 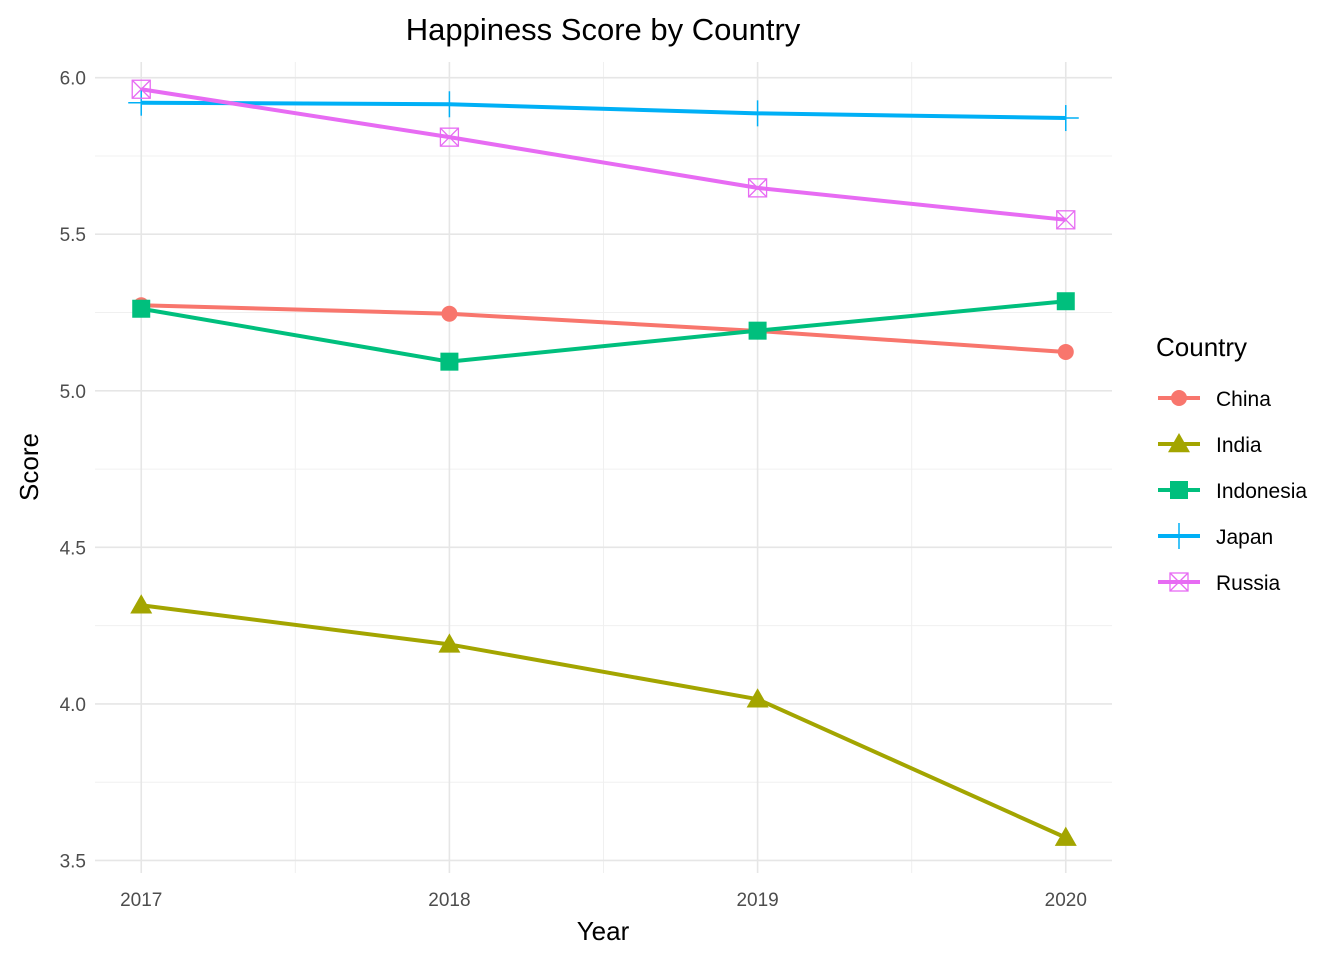 I want to click on legend-swatch-marker-china, so click(x=1179, y=398).